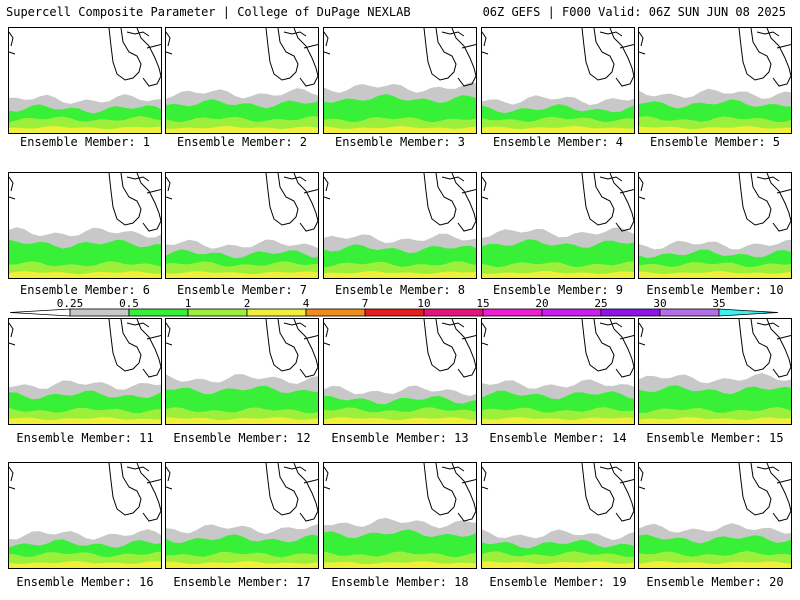 The height and width of the screenshot is (600, 800). I want to click on color-legend: 0.25 0.5 1 2 4 7 10 15 20 25 30 35, so click(394, 307).